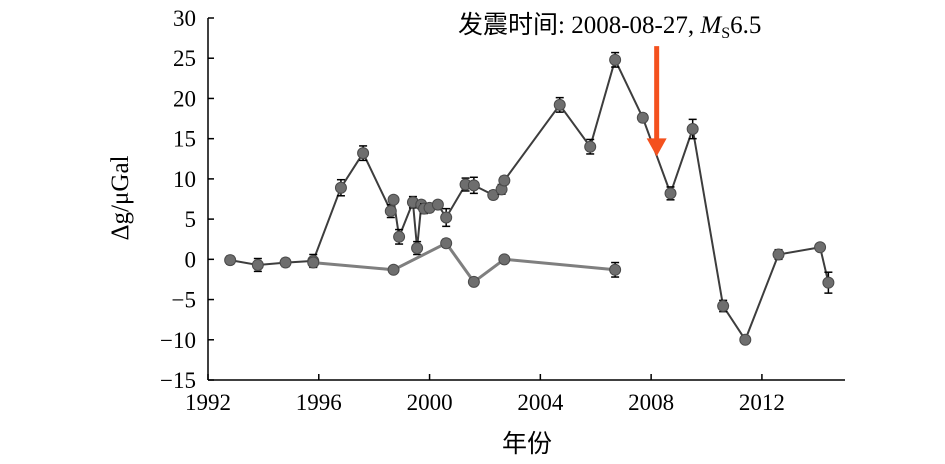  I want to click on y-tick-label: −5, so click(184, 300).